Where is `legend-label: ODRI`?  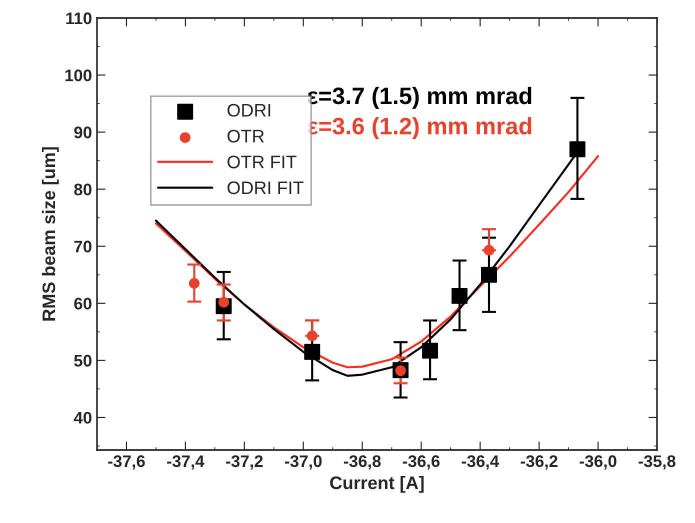 legend-label: ODRI is located at coordinates (249, 110).